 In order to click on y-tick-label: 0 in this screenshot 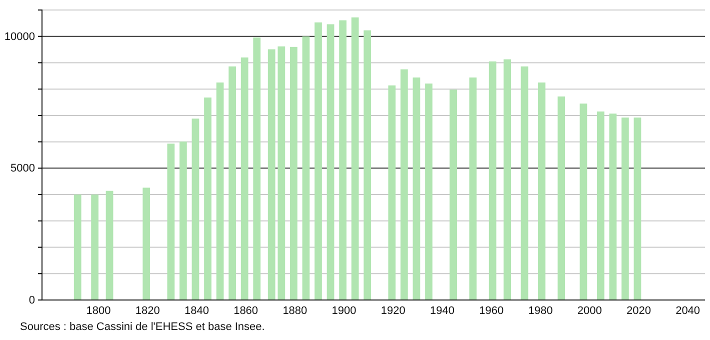, I will do `click(31, 300)`.